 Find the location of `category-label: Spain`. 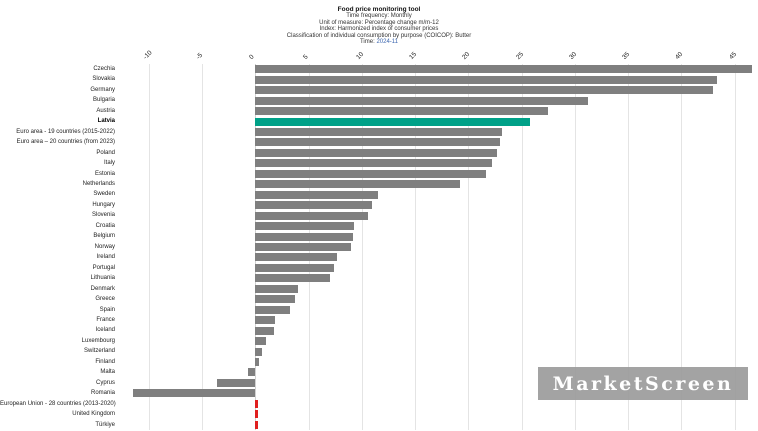

category-label: Spain is located at coordinates (107, 309).